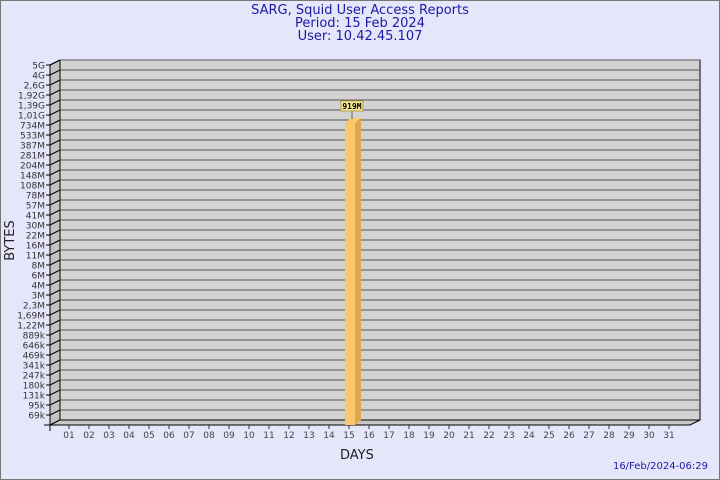 This screenshot has height=480, width=720. I want to click on y-tick-label: 387M, so click(32, 147).